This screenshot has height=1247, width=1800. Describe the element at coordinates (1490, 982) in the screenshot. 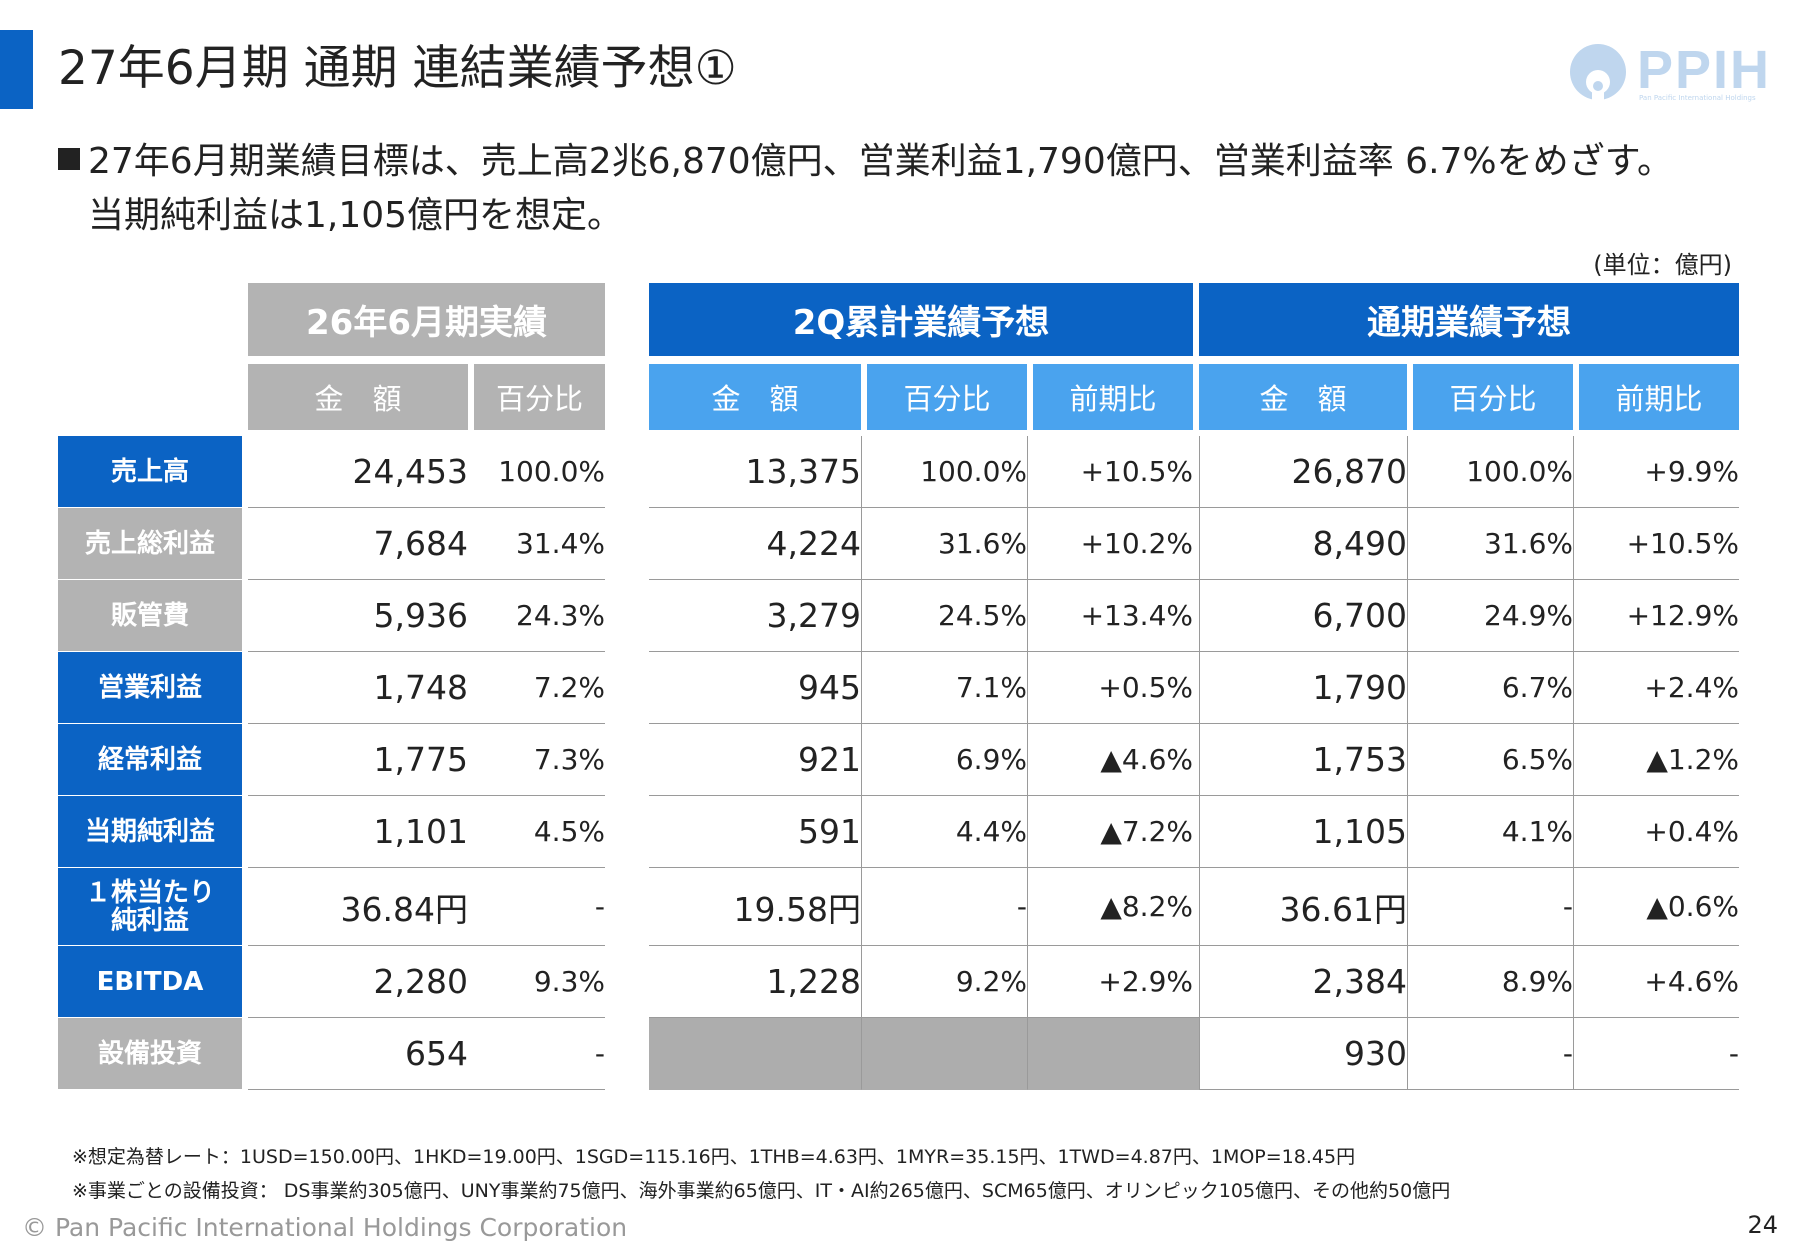

I see `full-ratio: 8.9%` at that location.